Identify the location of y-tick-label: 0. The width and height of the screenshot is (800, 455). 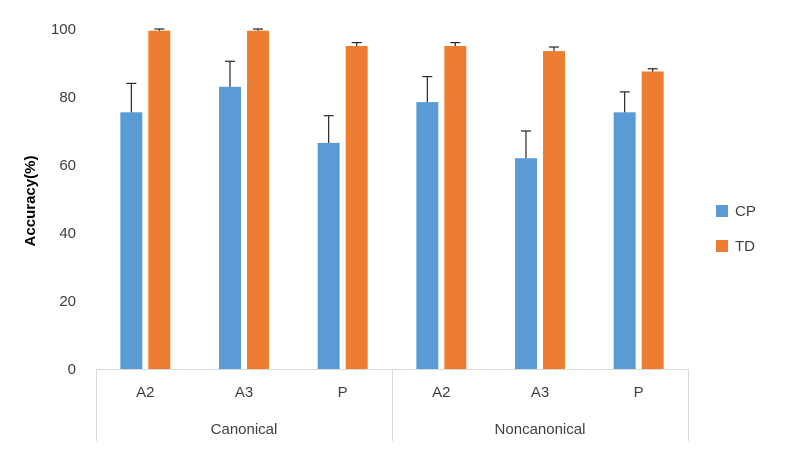
(72, 369).